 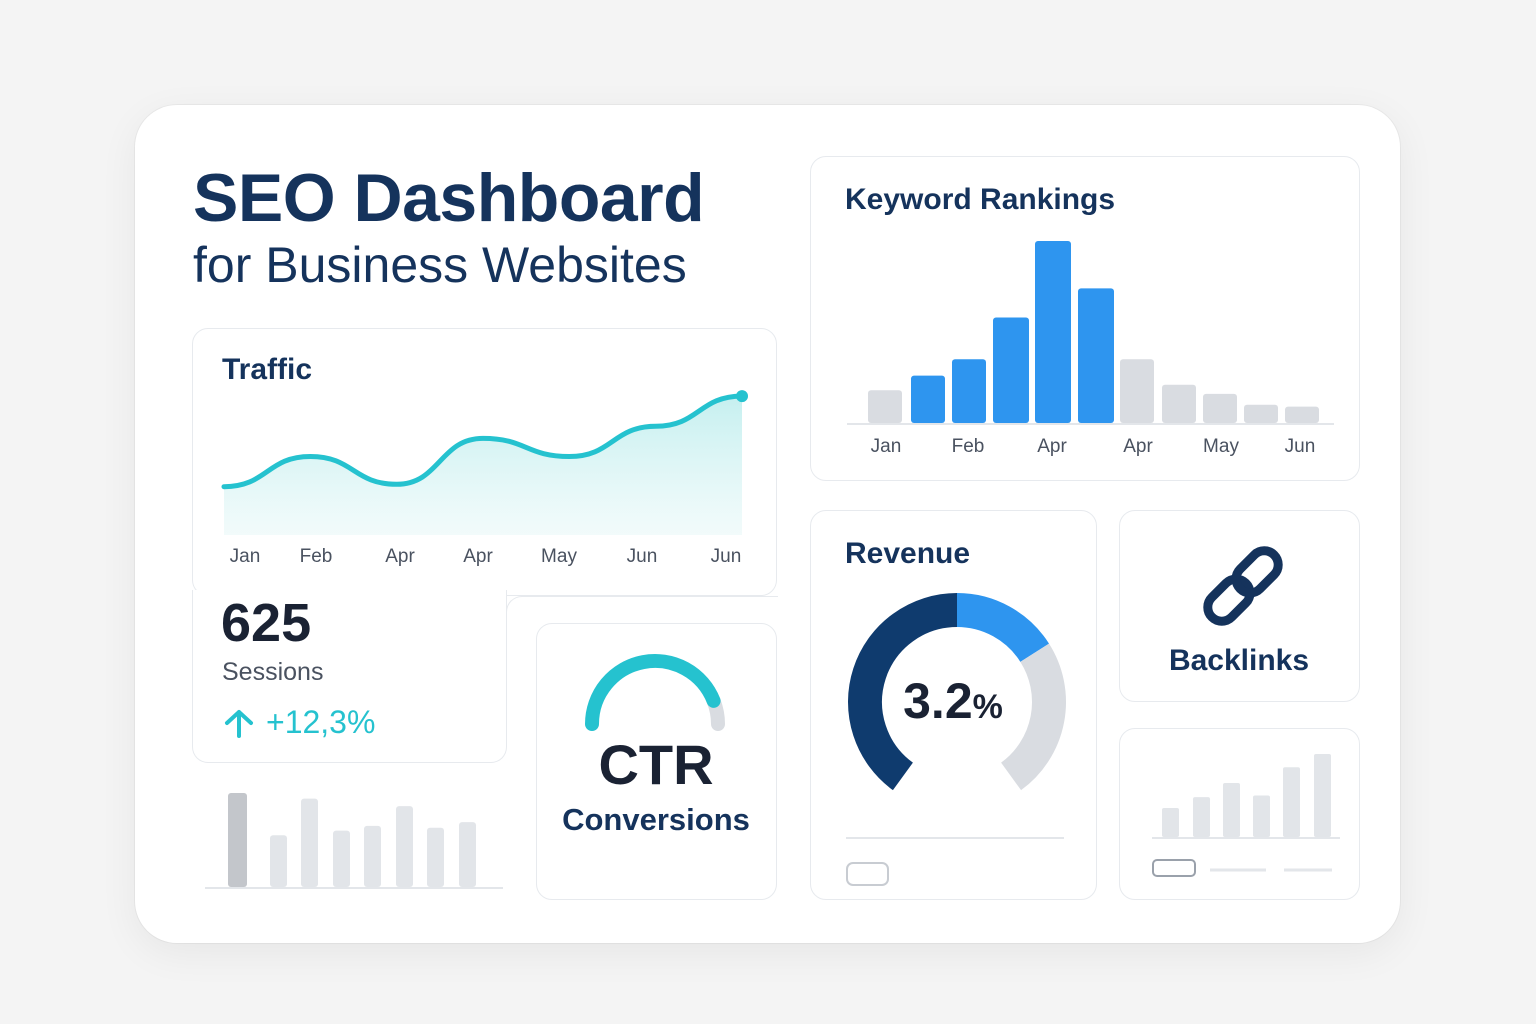 What do you see at coordinates (239, 723) in the screenshot?
I see `arrow-up-icon` at bounding box center [239, 723].